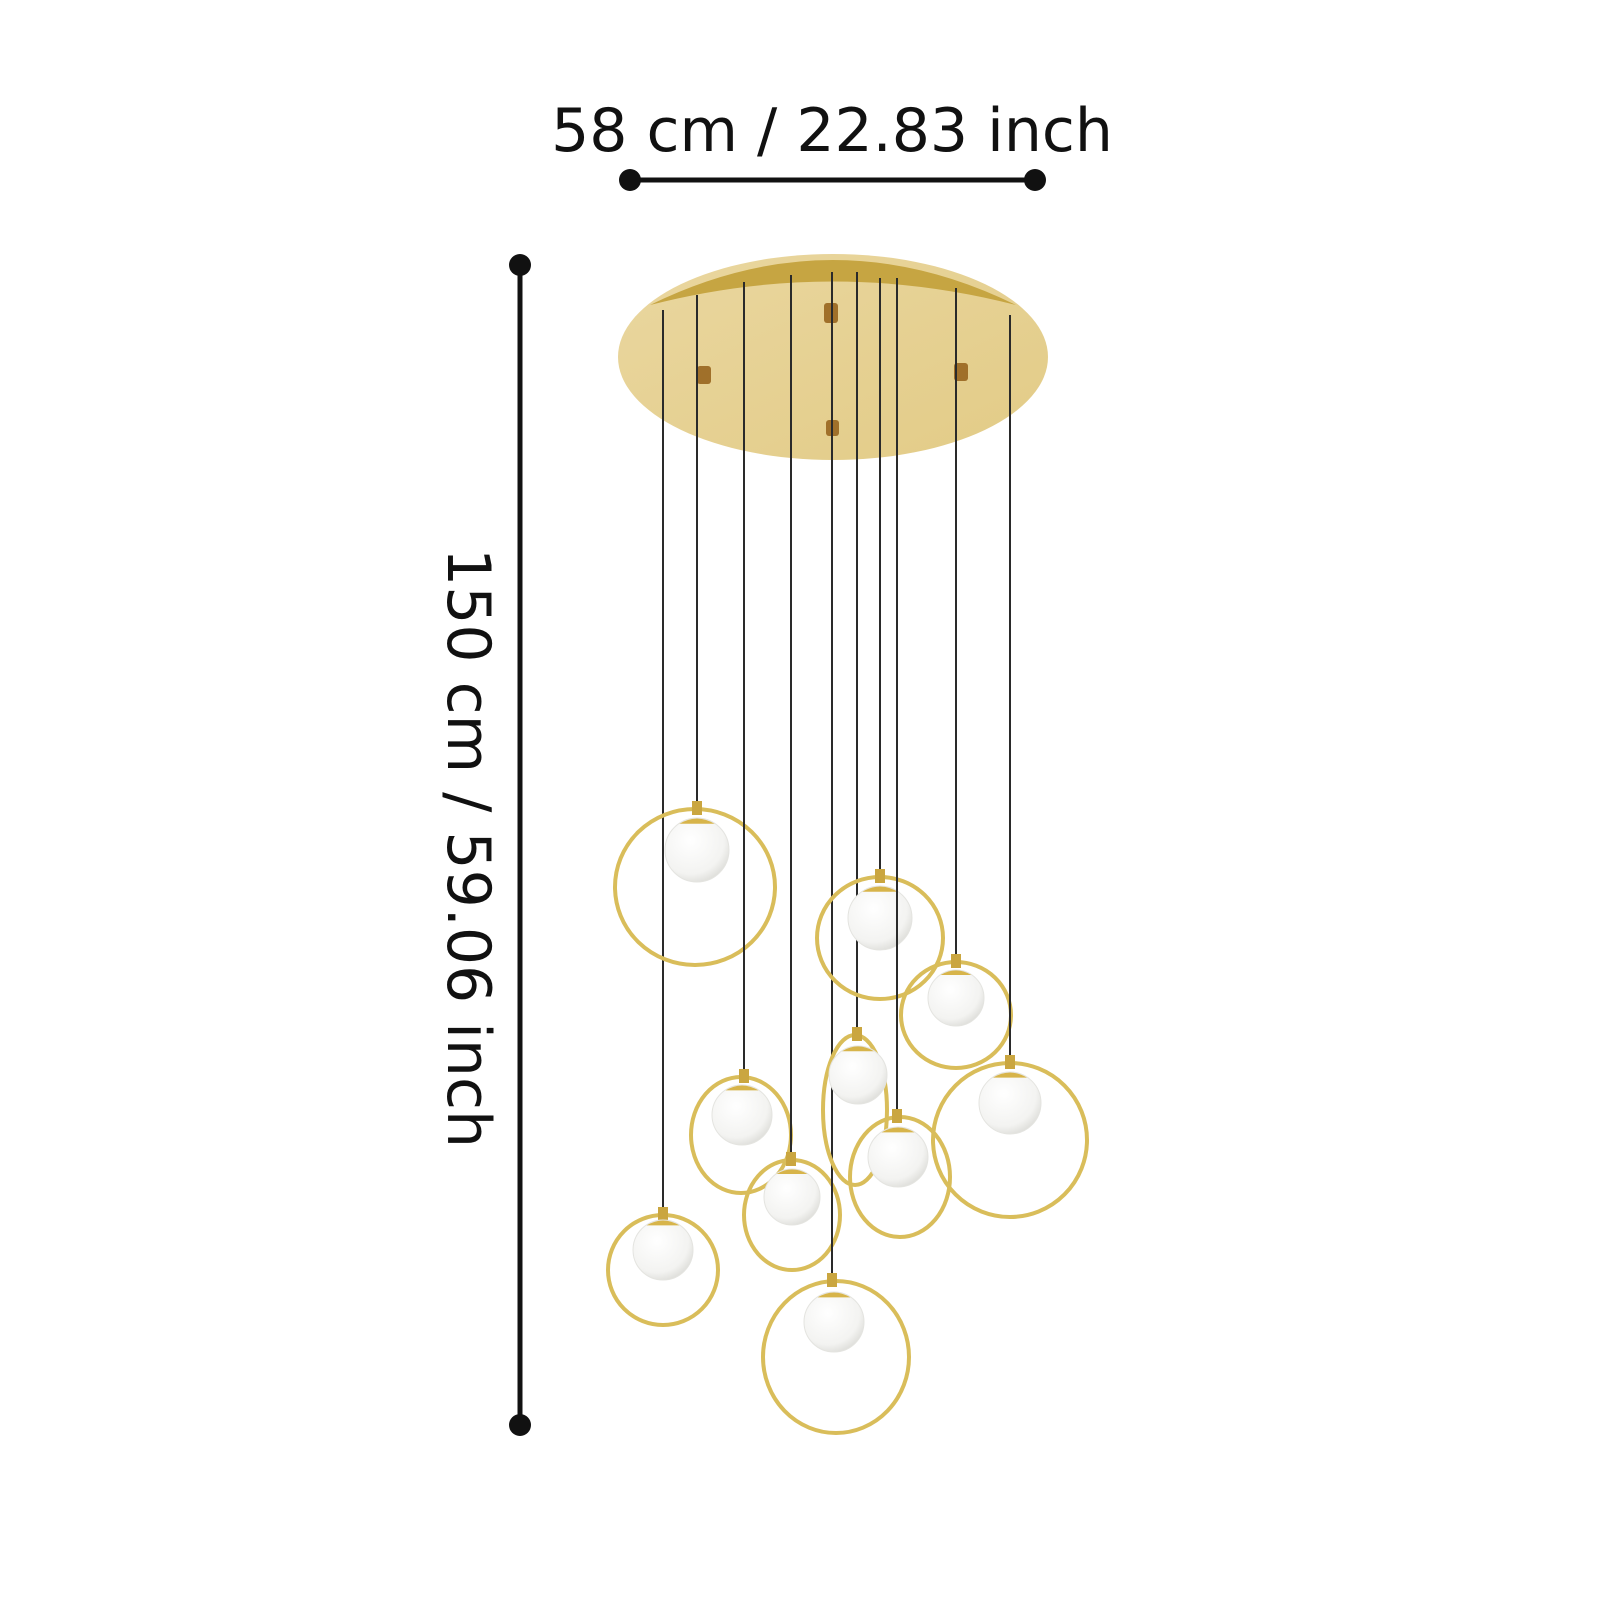 Image resolution: width=1600 pixels, height=1600 pixels. I want to click on height-dimension-line, so click(520, 845).